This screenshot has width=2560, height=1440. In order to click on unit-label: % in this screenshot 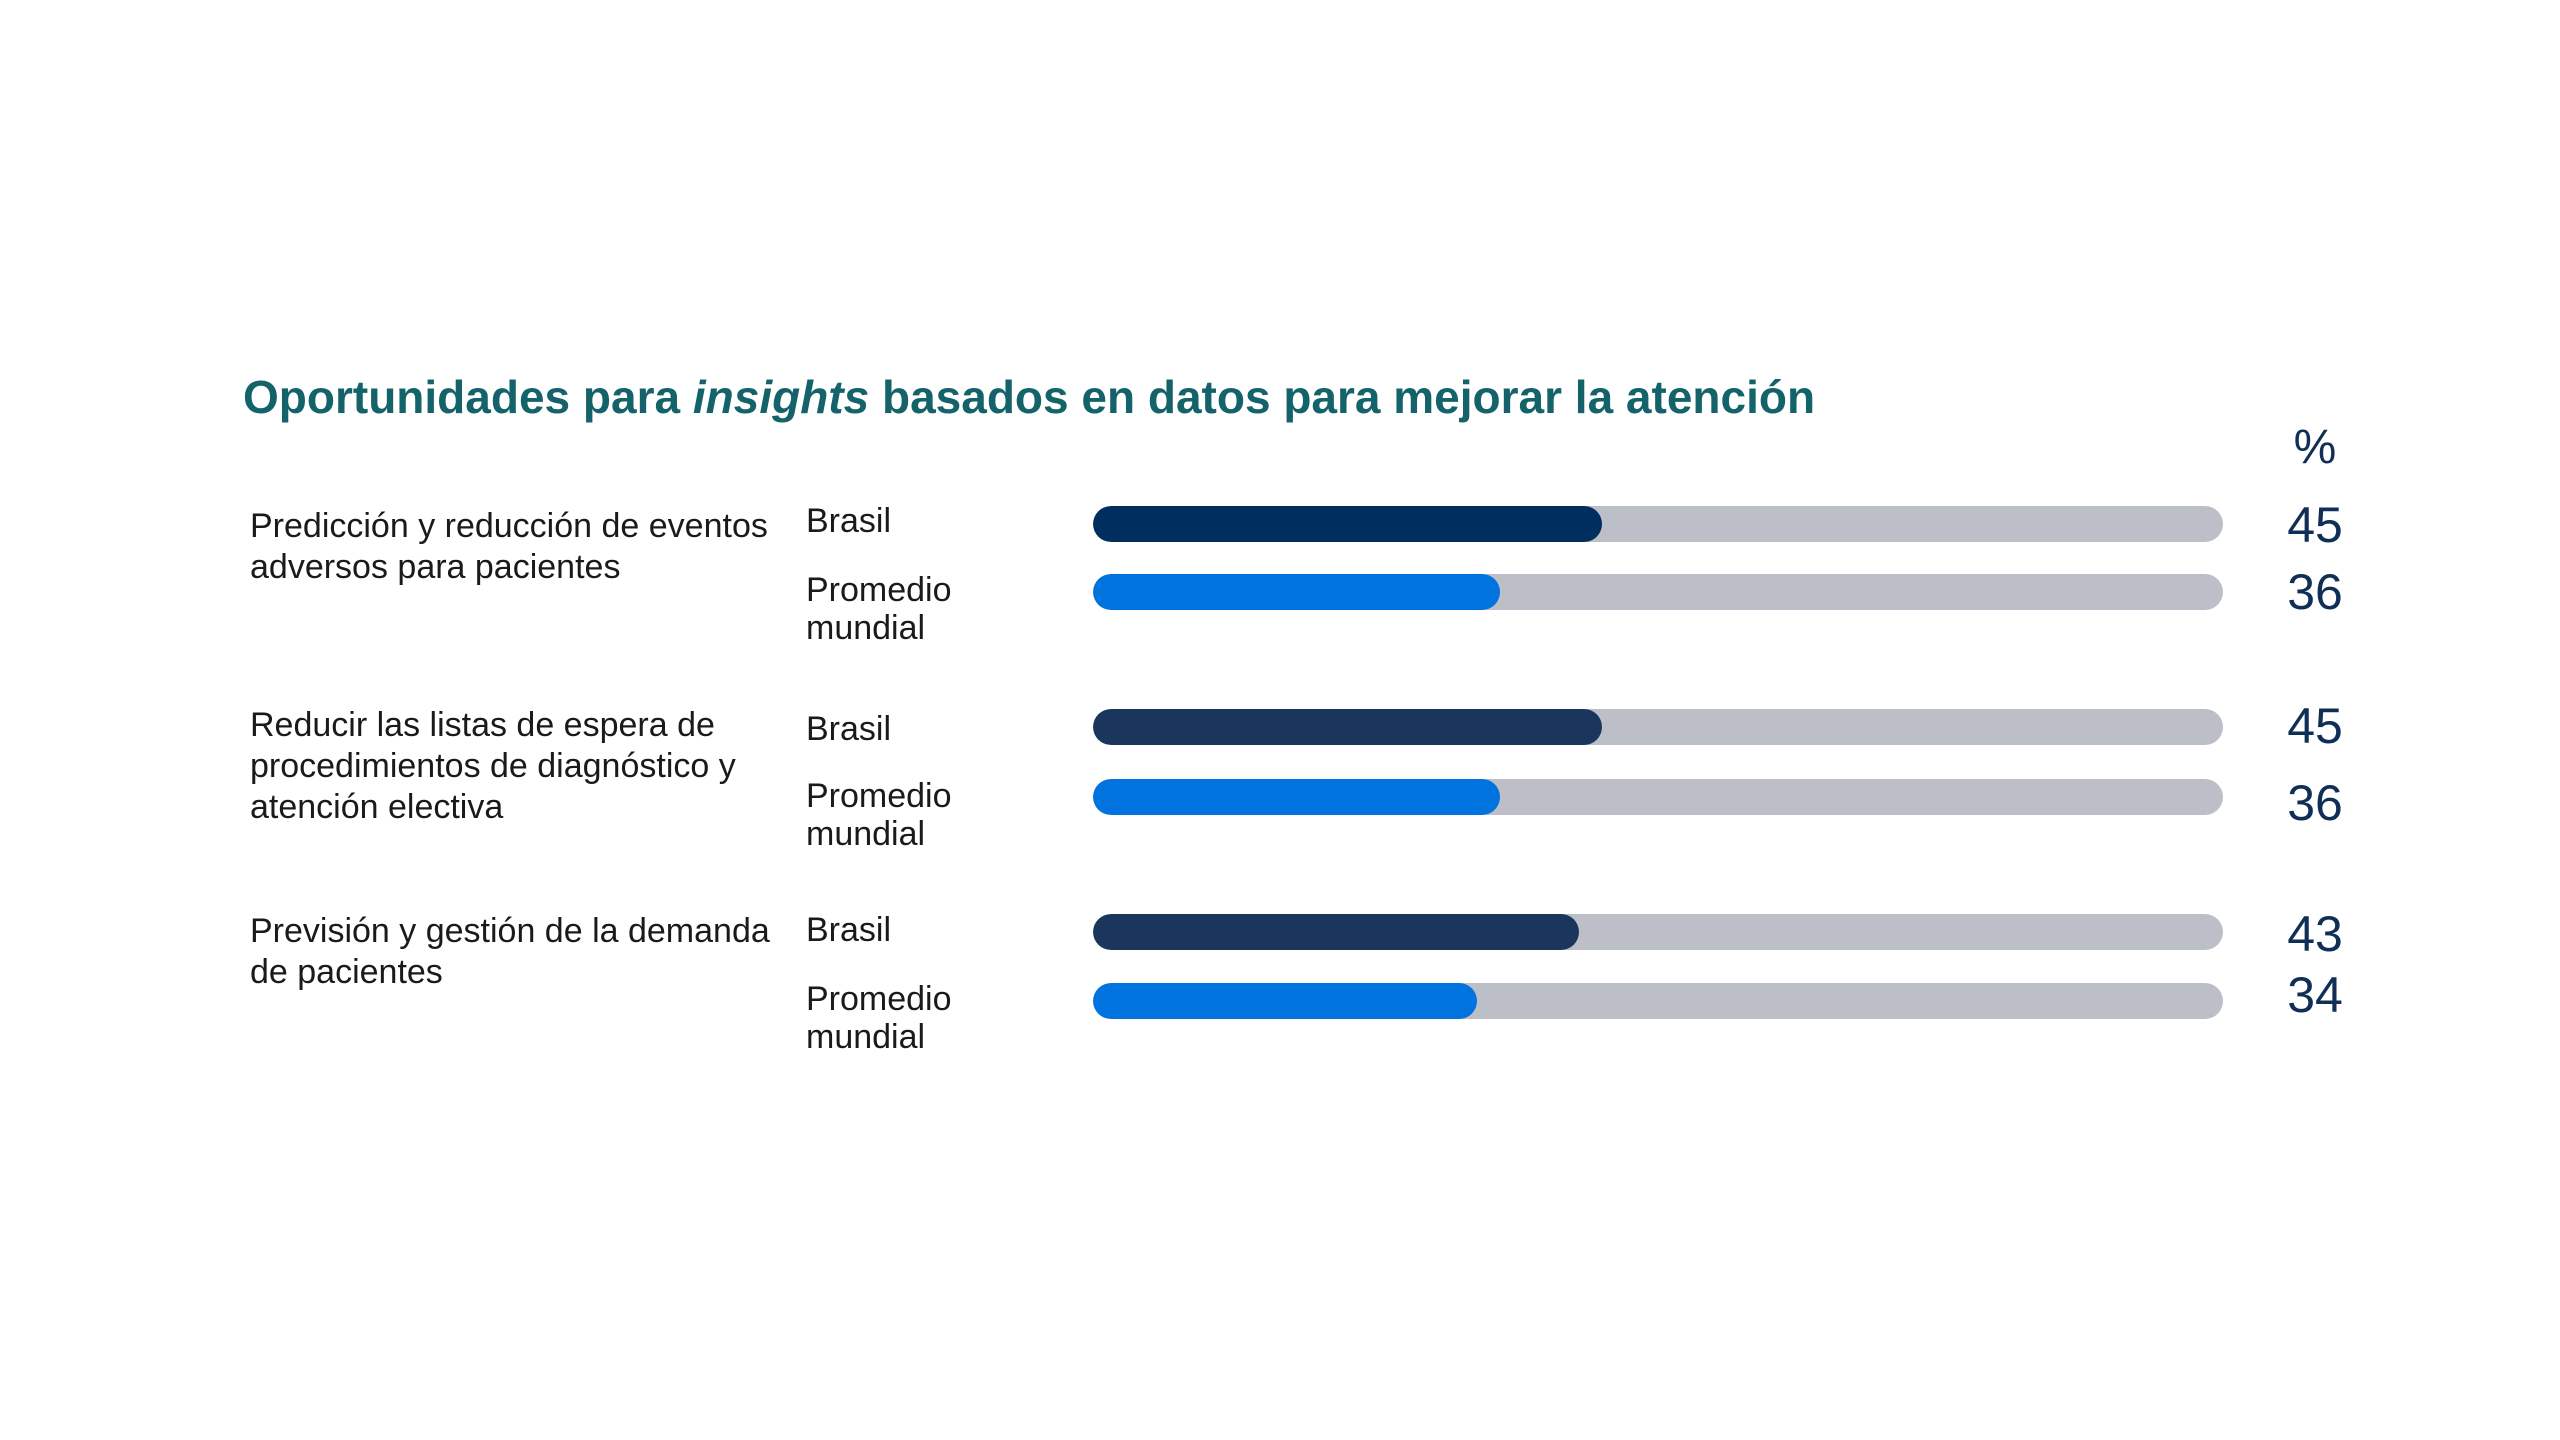, I will do `click(2315, 447)`.